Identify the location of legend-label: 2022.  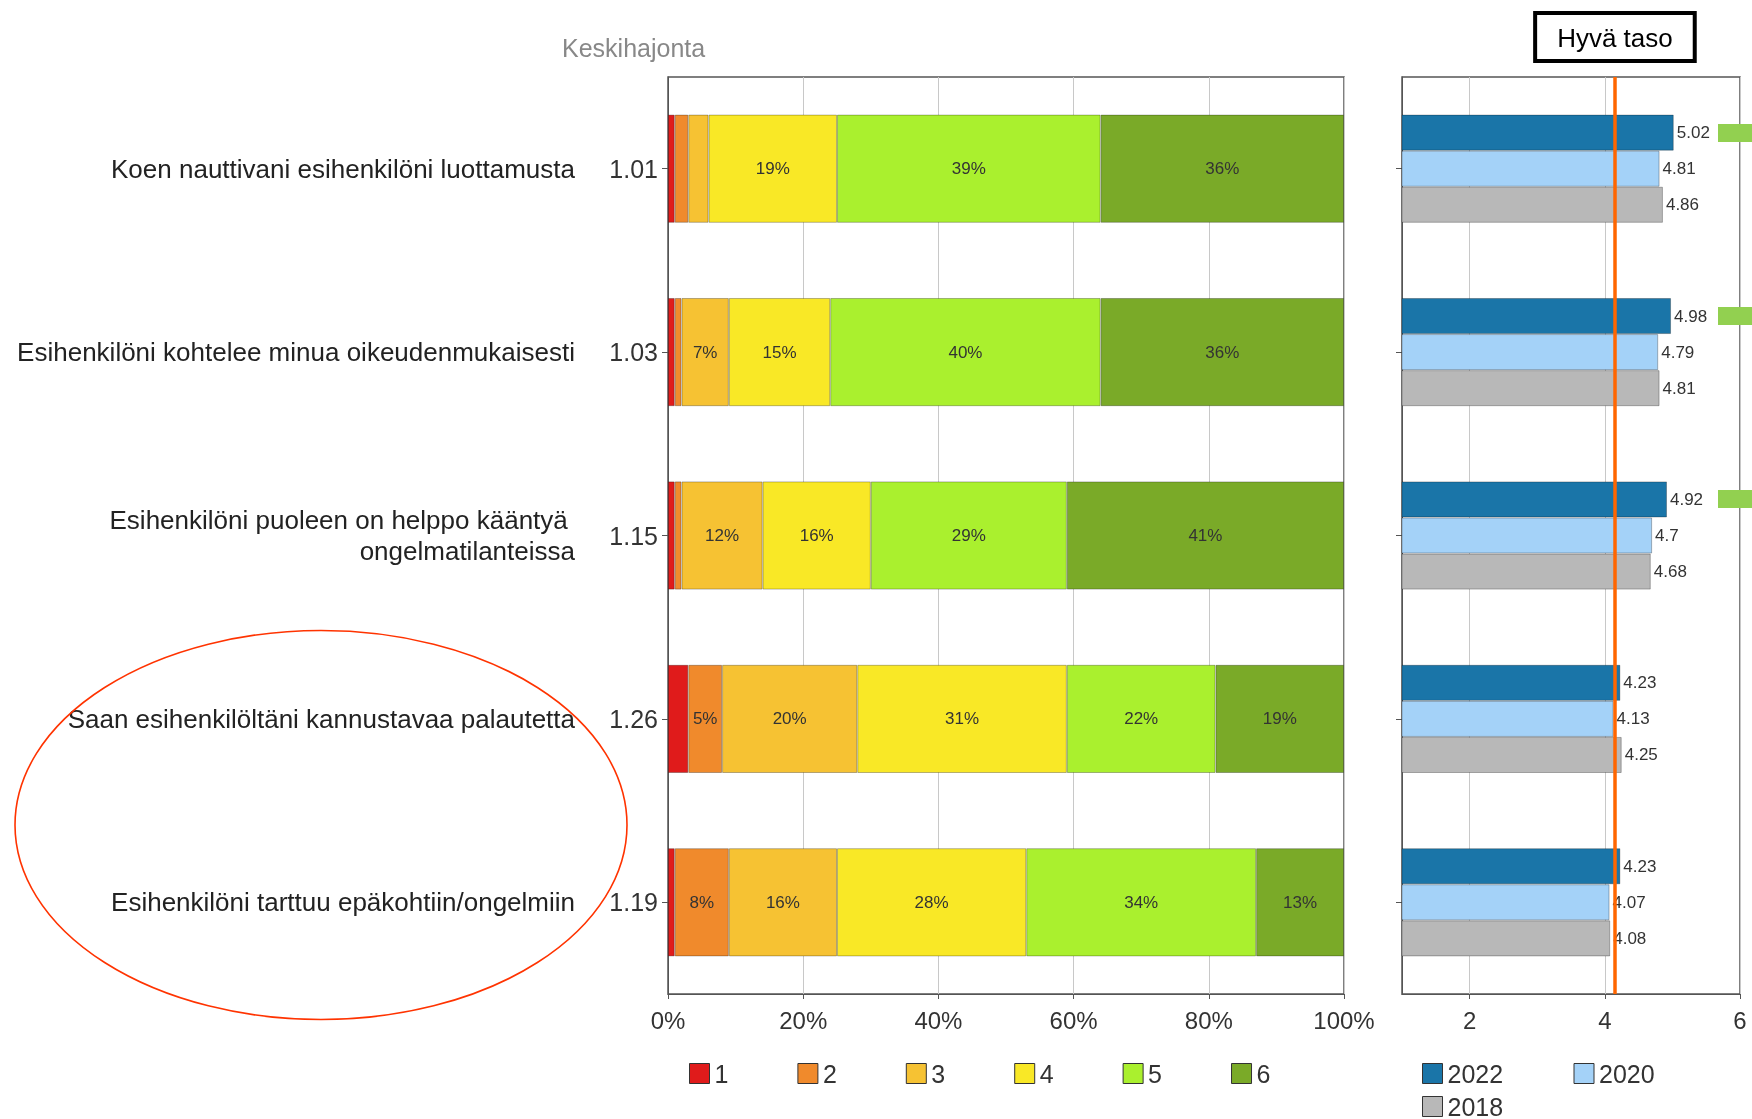
(1475, 1073).